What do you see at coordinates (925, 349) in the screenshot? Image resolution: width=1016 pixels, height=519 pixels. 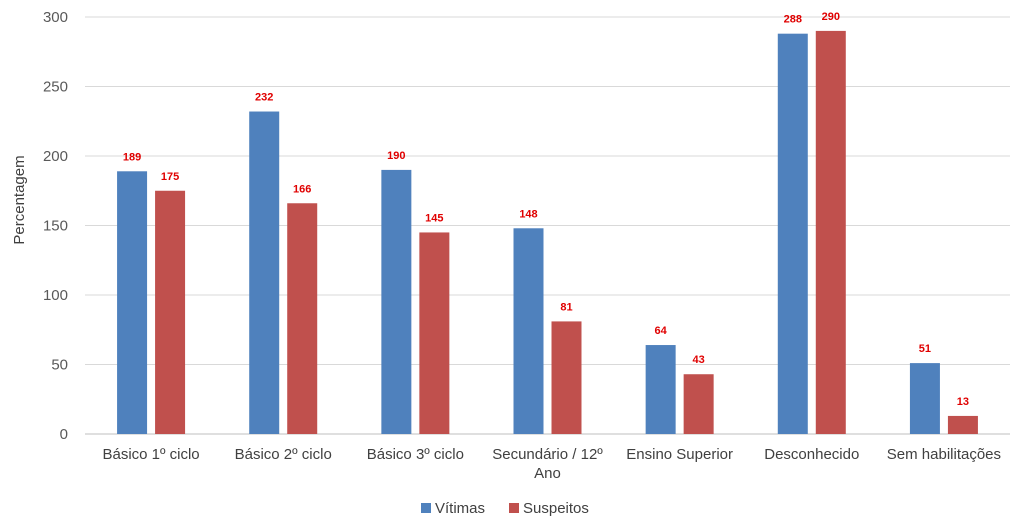 I see `data-label: 51` at bounding box center [925, 349].